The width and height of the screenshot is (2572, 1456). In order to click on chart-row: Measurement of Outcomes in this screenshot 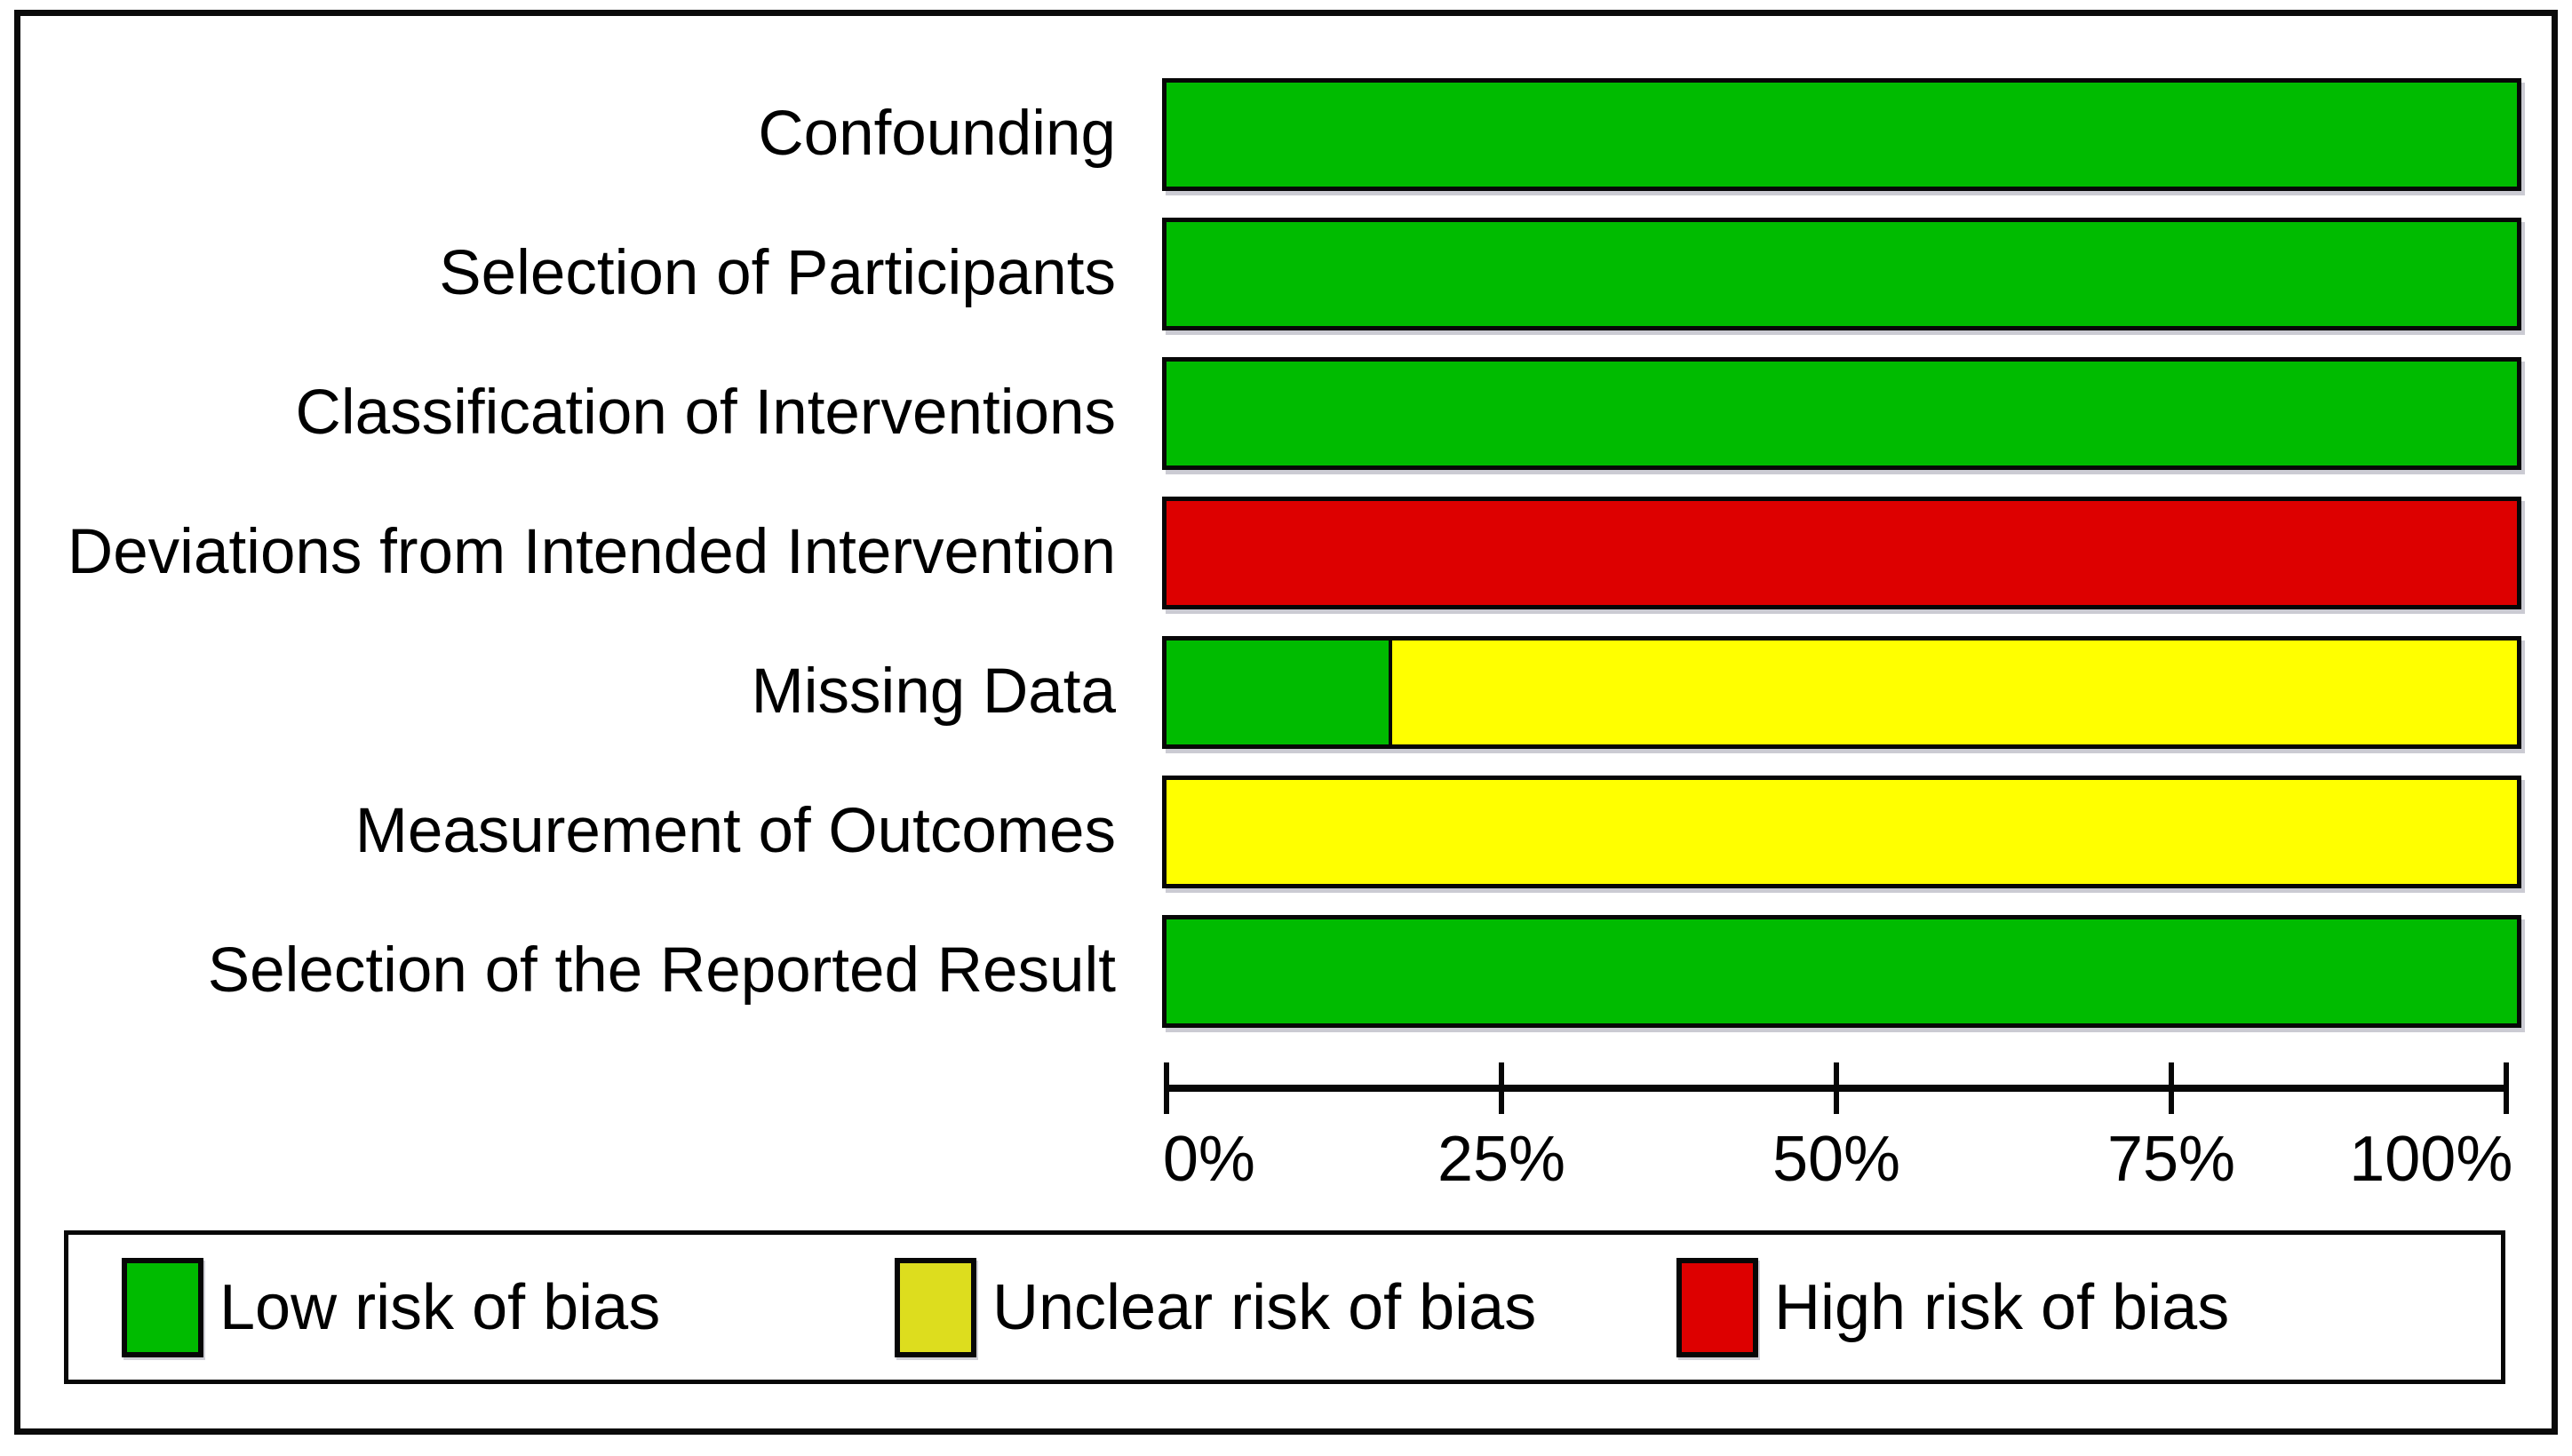, I will do `click(1261, 832)`.